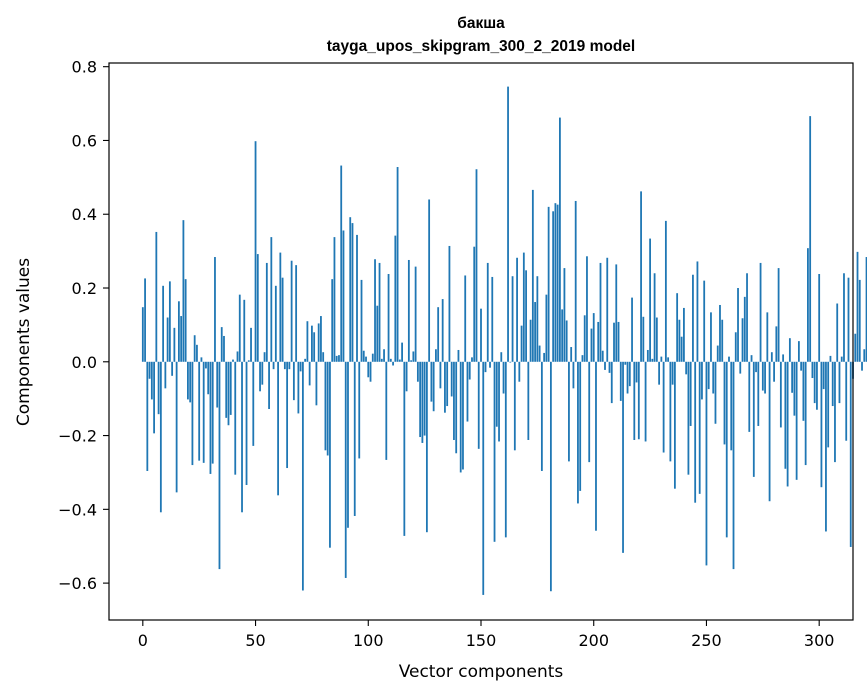  Describe the element at coordinates (84, 67) in the screenshot. I see `y-tick-label: 0.8` at that location.